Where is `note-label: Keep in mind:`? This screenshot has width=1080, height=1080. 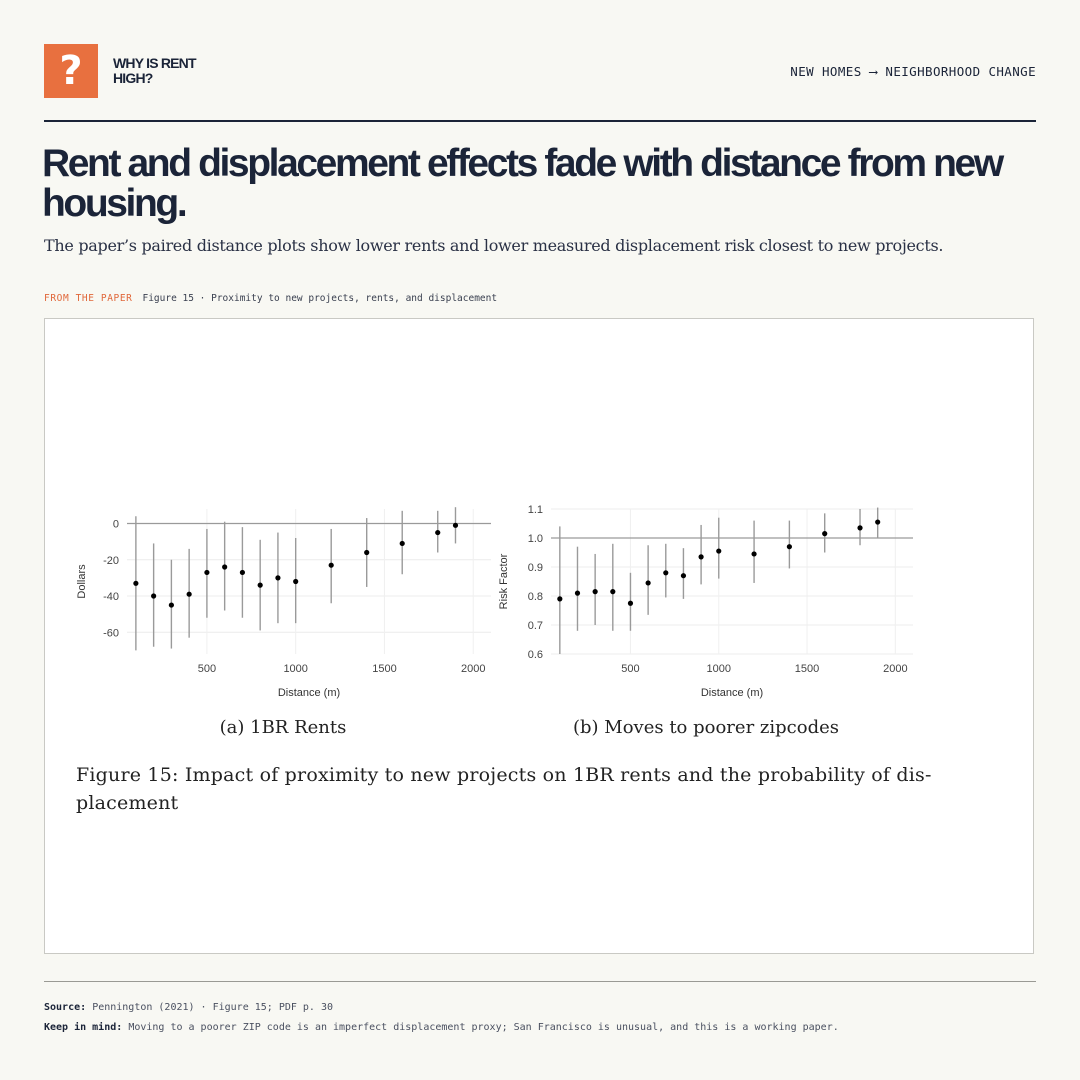 note-label: Keep in mind: is located at coordinates (83, 1027).